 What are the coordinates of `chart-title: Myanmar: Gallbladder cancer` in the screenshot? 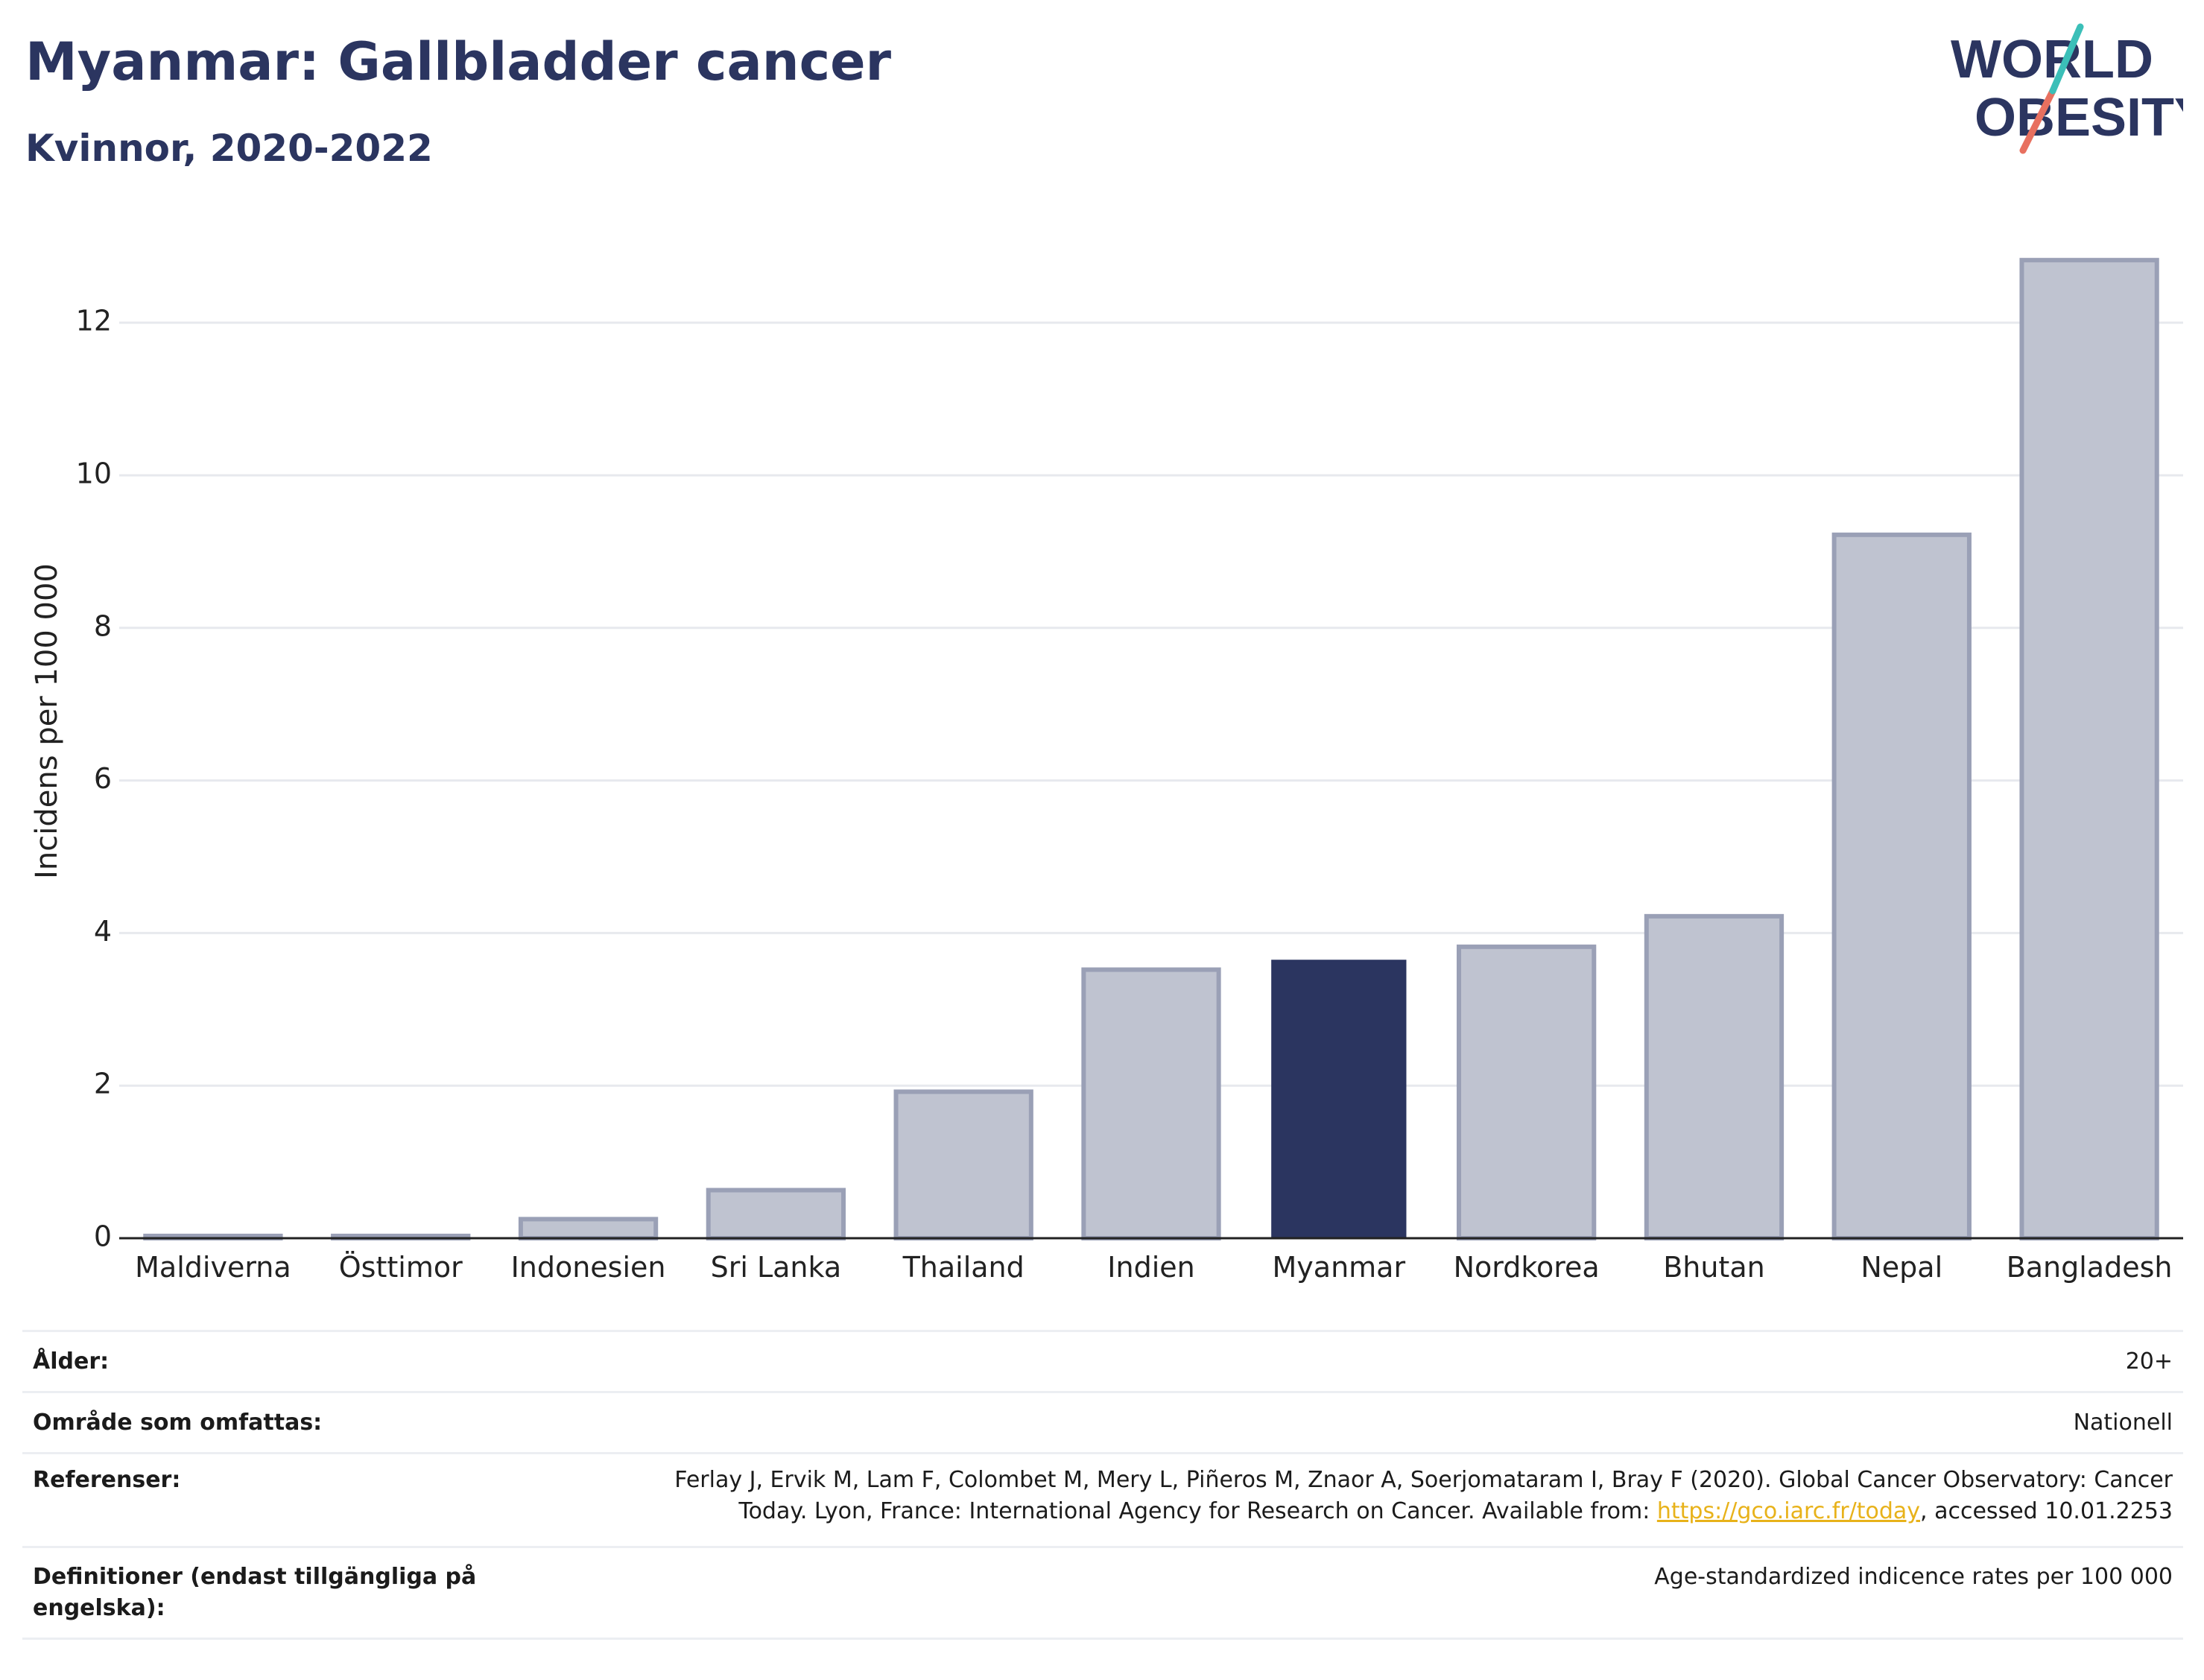 It's located at (458, 61).